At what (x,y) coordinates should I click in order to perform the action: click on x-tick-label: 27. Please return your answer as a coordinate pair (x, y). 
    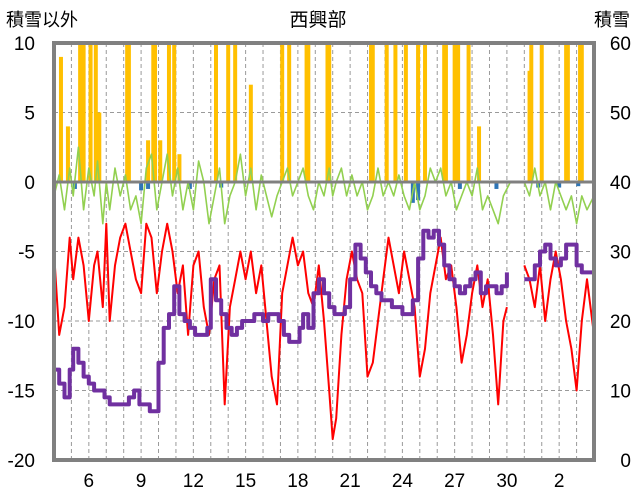
    Looking at the image, I should click on (454, 481).